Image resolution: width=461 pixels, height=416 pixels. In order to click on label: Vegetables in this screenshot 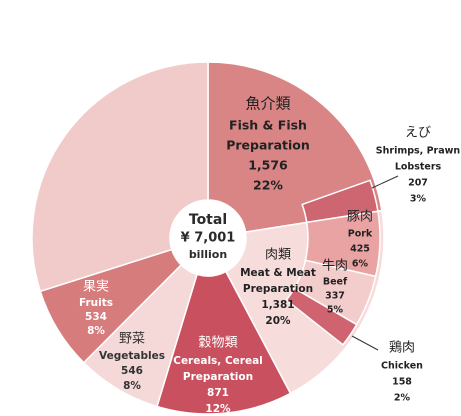, I will do `click(132, 356)`.